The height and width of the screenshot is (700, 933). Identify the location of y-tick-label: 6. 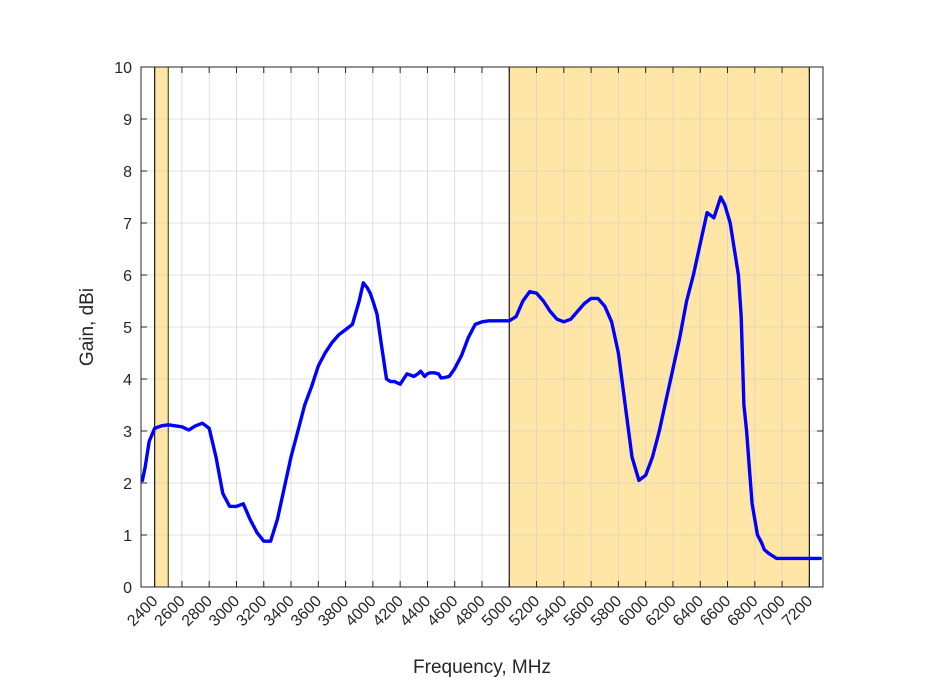
(127, 276).